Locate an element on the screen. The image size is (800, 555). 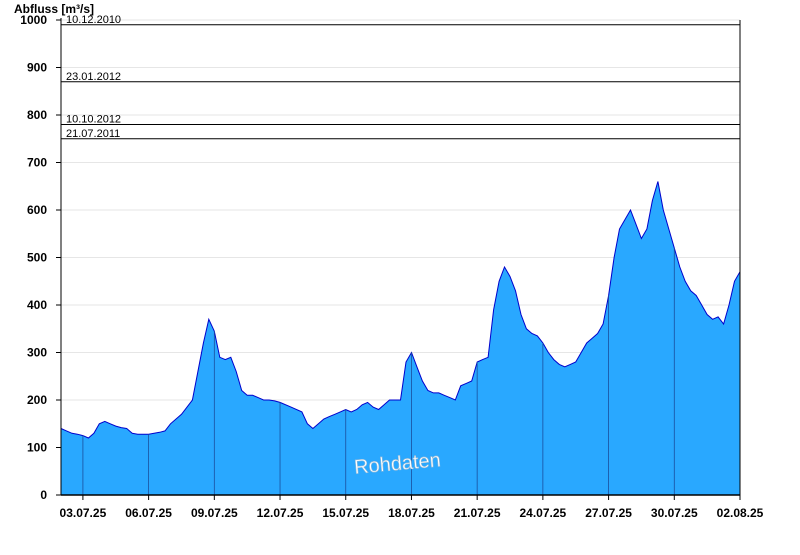
reference-line-label: 10.12.2010 is located at coordinates (93, 20).